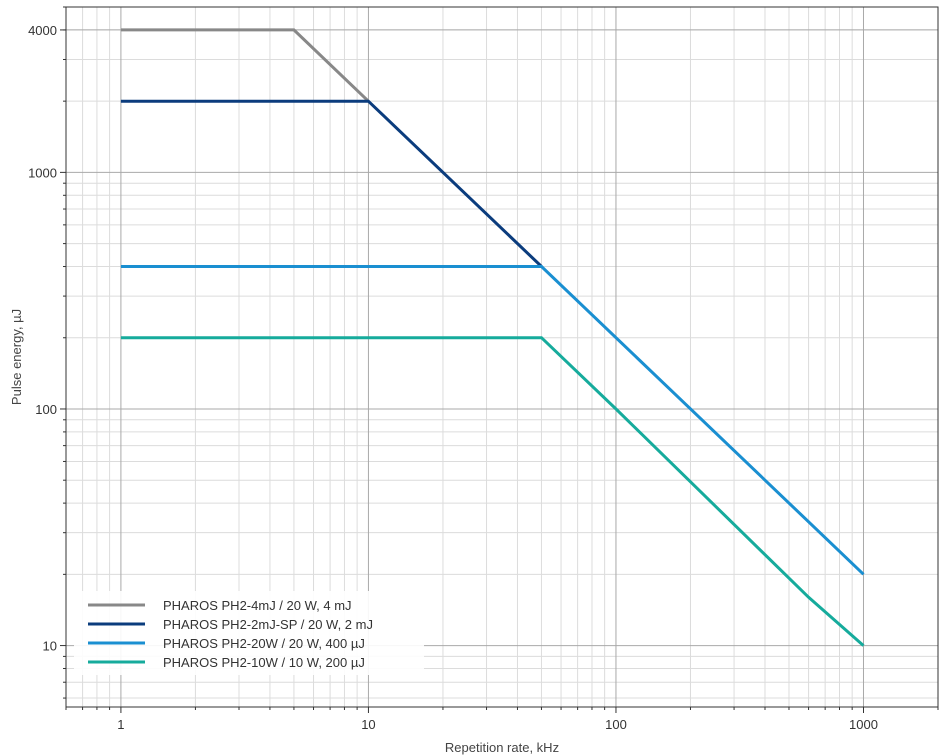 This screenshot has height=756, width=947. What do you see at coordinates (16, 357) in the screenshot?
I see `y-axis-title: Pulse energy, µJ` at bounding box center [16, 357].